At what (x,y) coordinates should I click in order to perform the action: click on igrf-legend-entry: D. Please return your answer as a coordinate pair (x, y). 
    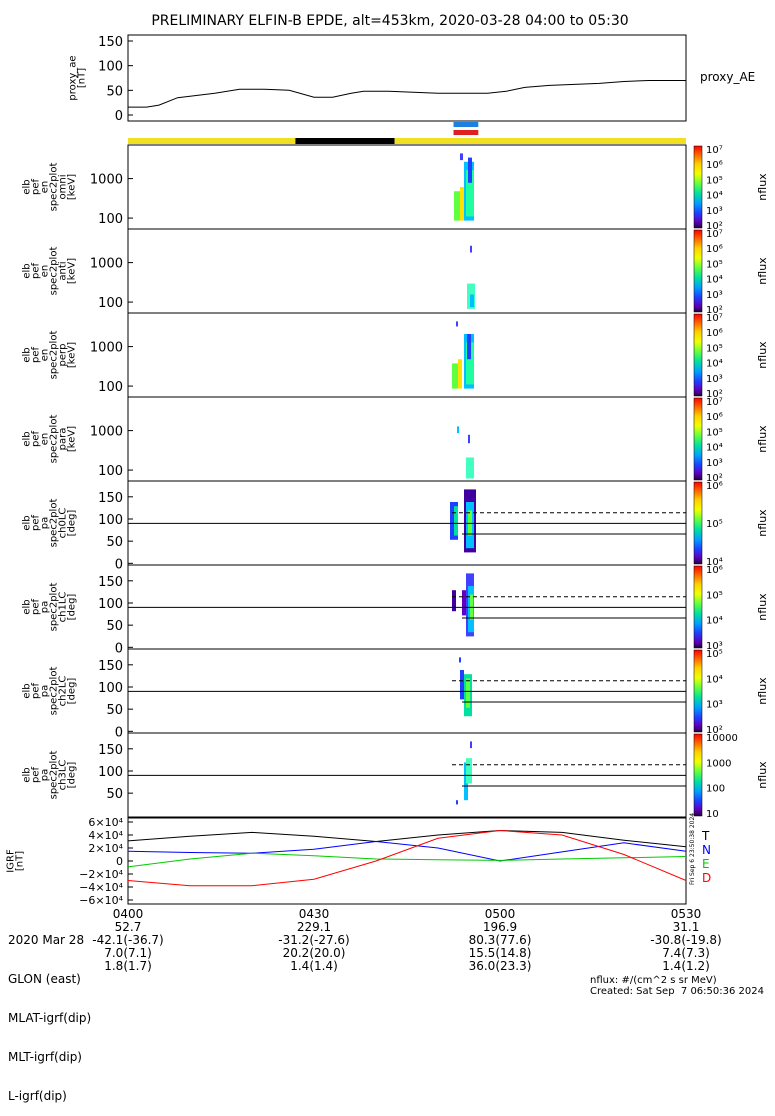
    Looking at the image, I should click on (706, 878).